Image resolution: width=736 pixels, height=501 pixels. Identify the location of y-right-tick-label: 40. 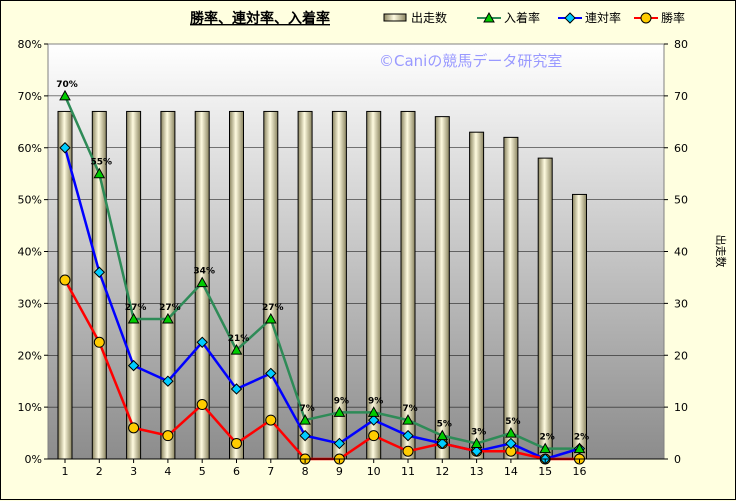
(681, 252).